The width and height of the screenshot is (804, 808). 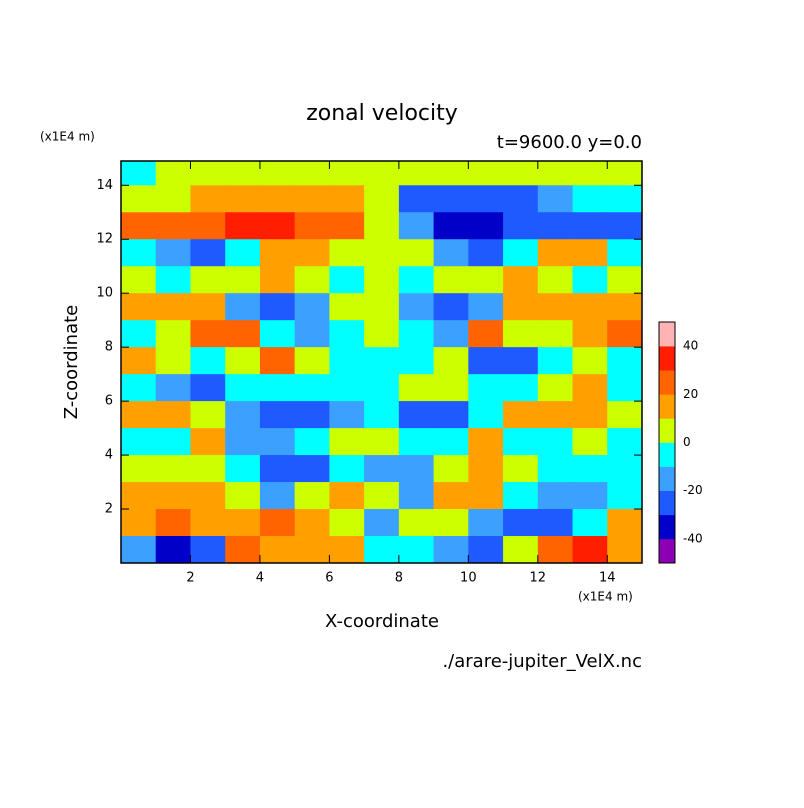 I want to click on x-tick-label: 10, so click(x=468, y=578).